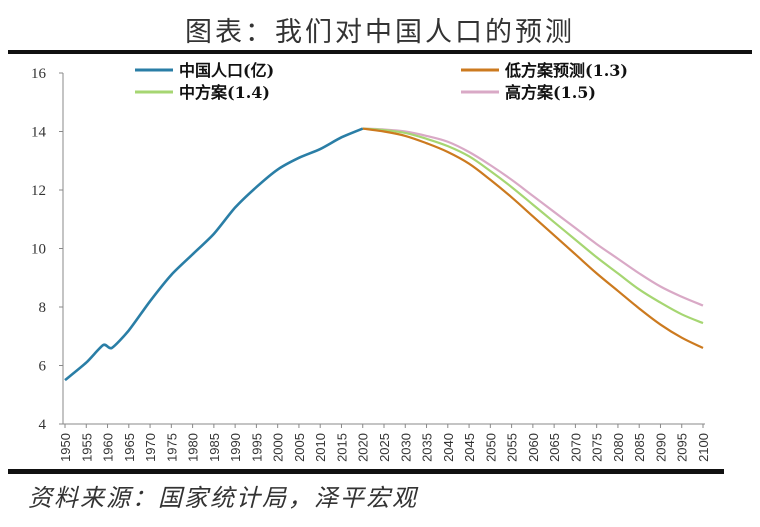 This screenshot has height=527, width=760. What do you see at coordinates (214, 447) in the screenshot?
I see `x-tick-label: 1985` at bounding box center [214, 447].